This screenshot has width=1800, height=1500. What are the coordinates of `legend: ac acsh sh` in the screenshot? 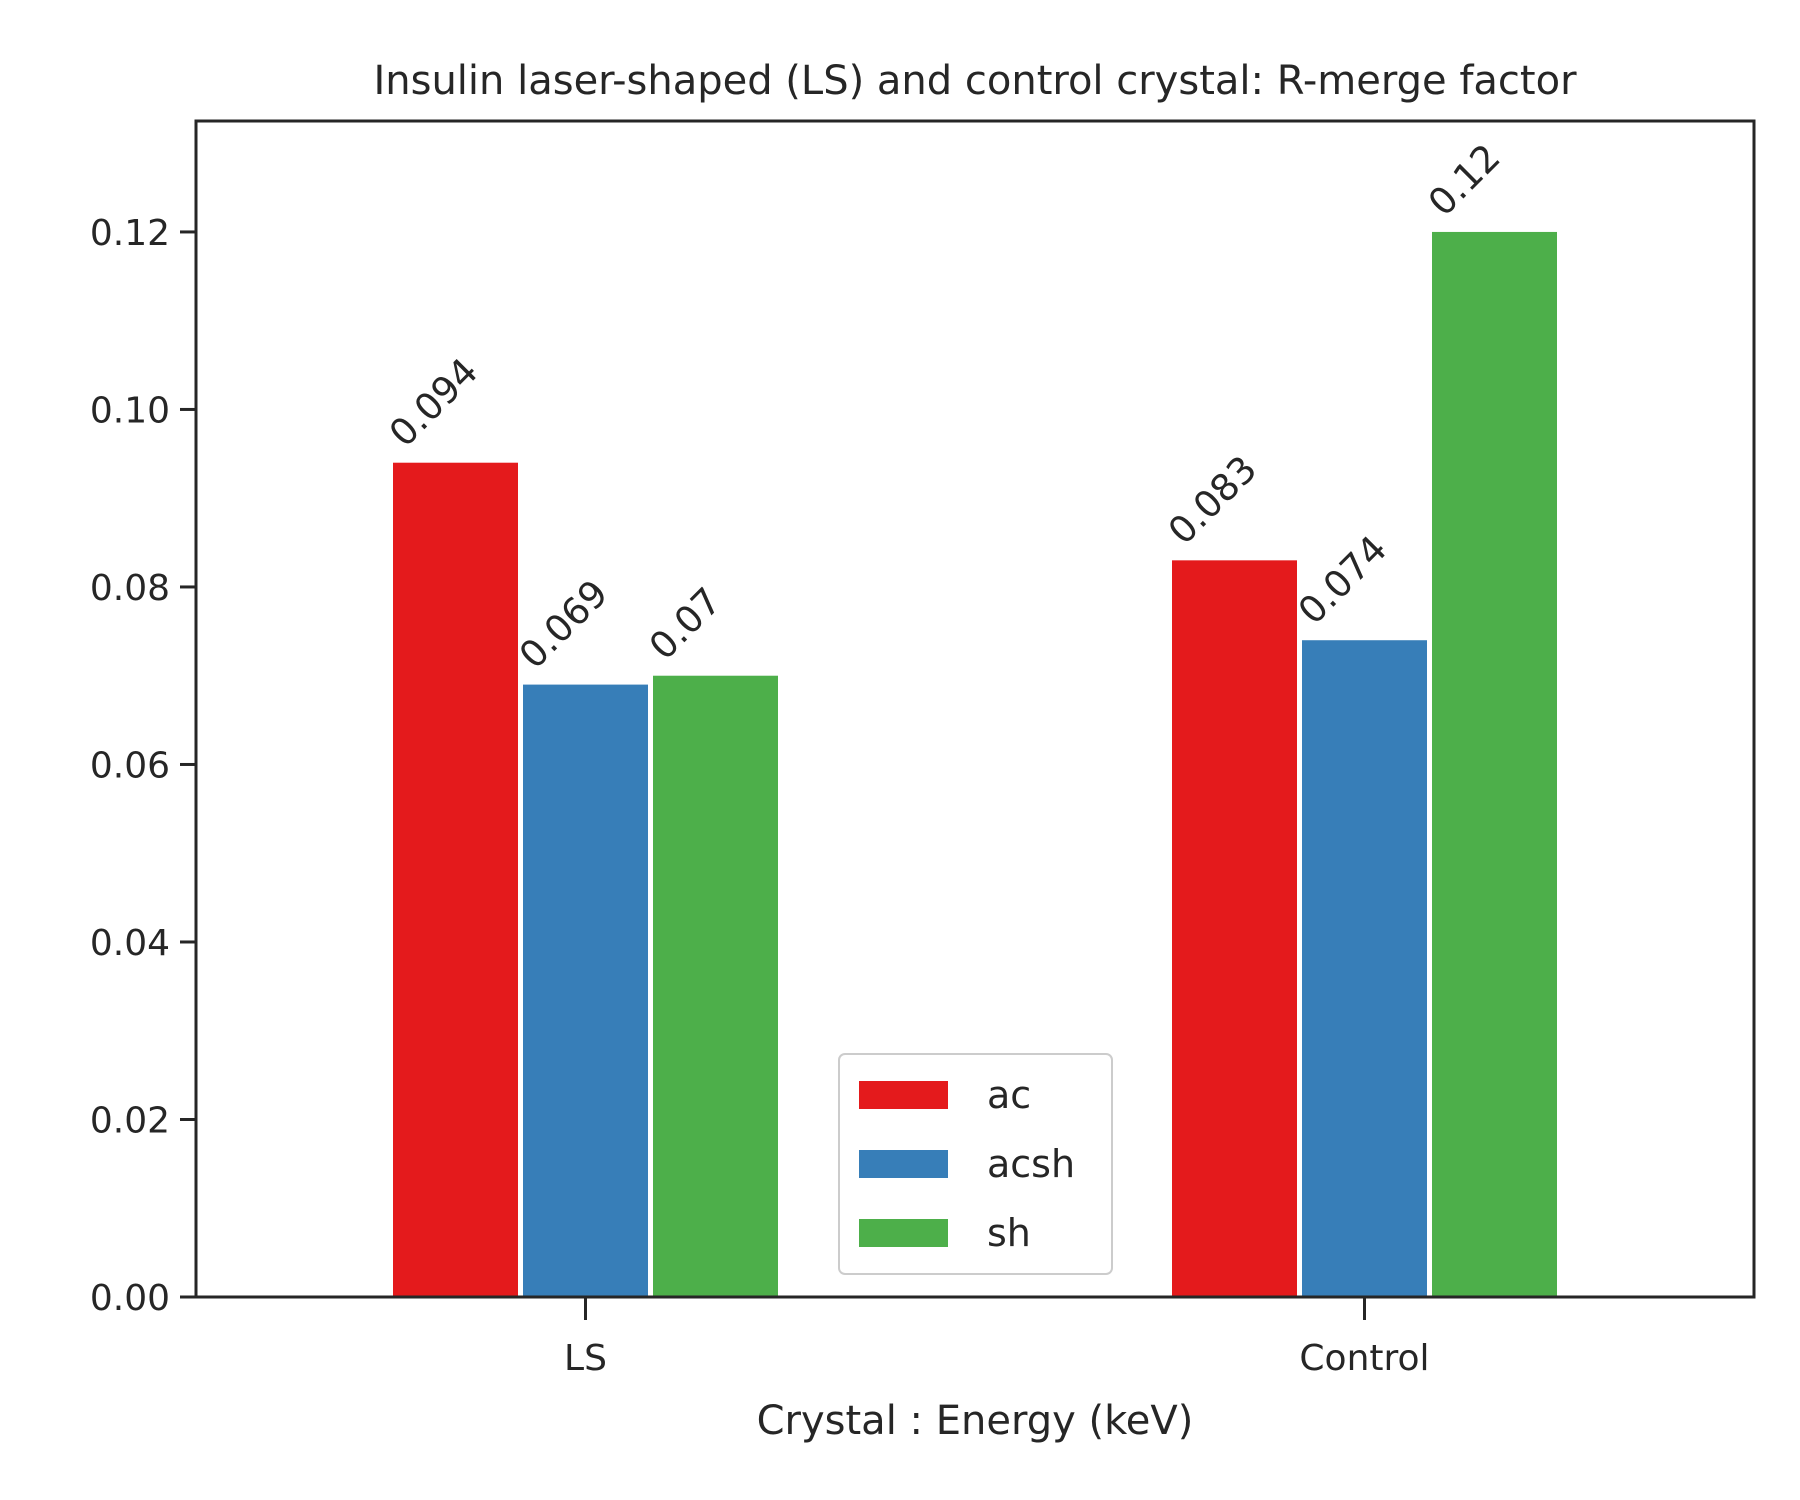 It's located at (975, 1164).